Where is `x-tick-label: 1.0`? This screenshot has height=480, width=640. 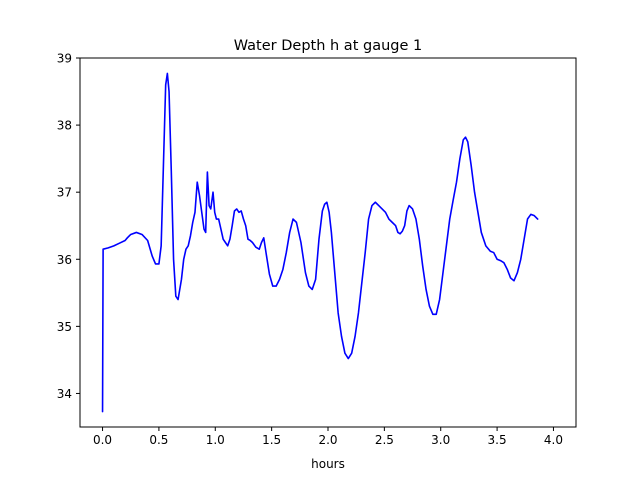
x-tick-label: 1.0 is located at coordinates (215, 440).